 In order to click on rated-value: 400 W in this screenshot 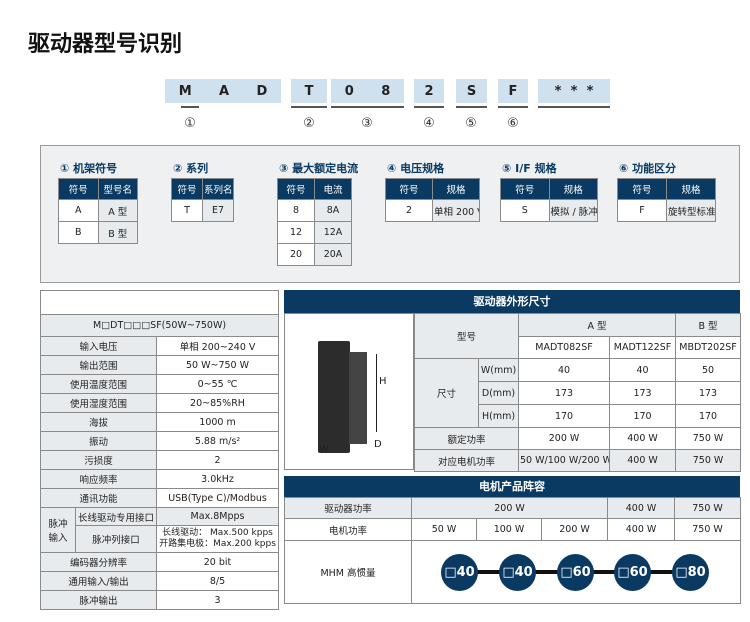, I will do `click(643, 438)`.